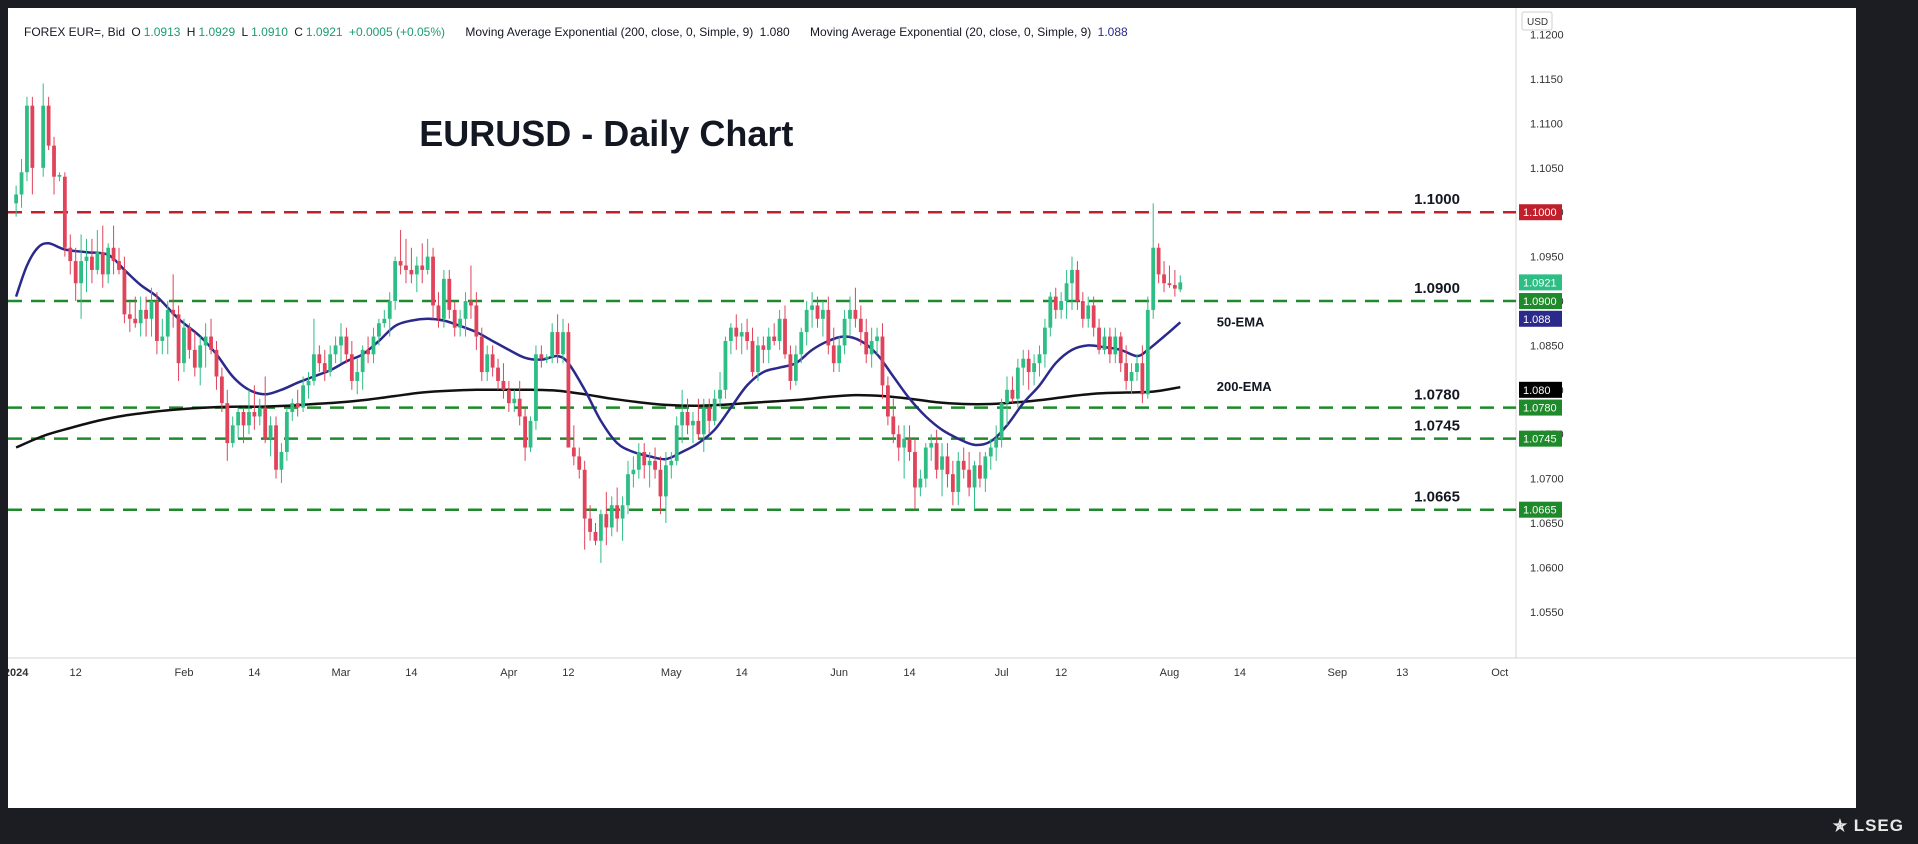  What do you see at coordinates (1170, 673) in the screenshot?
I see `x-tick-label: Aug` at bounding box center [1170, 673].